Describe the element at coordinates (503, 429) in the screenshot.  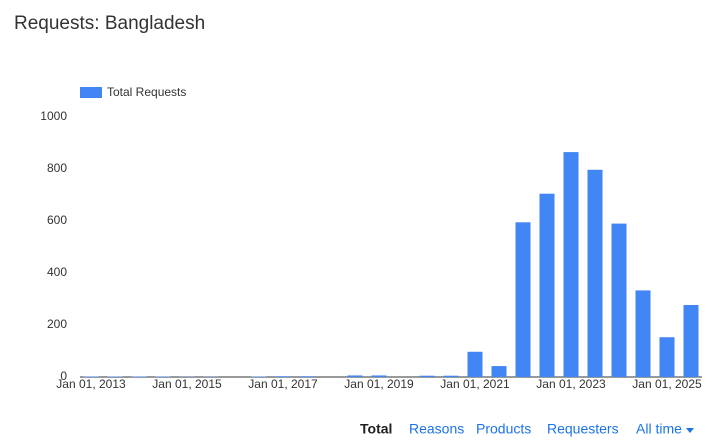
I see `tab: Products` at that location.